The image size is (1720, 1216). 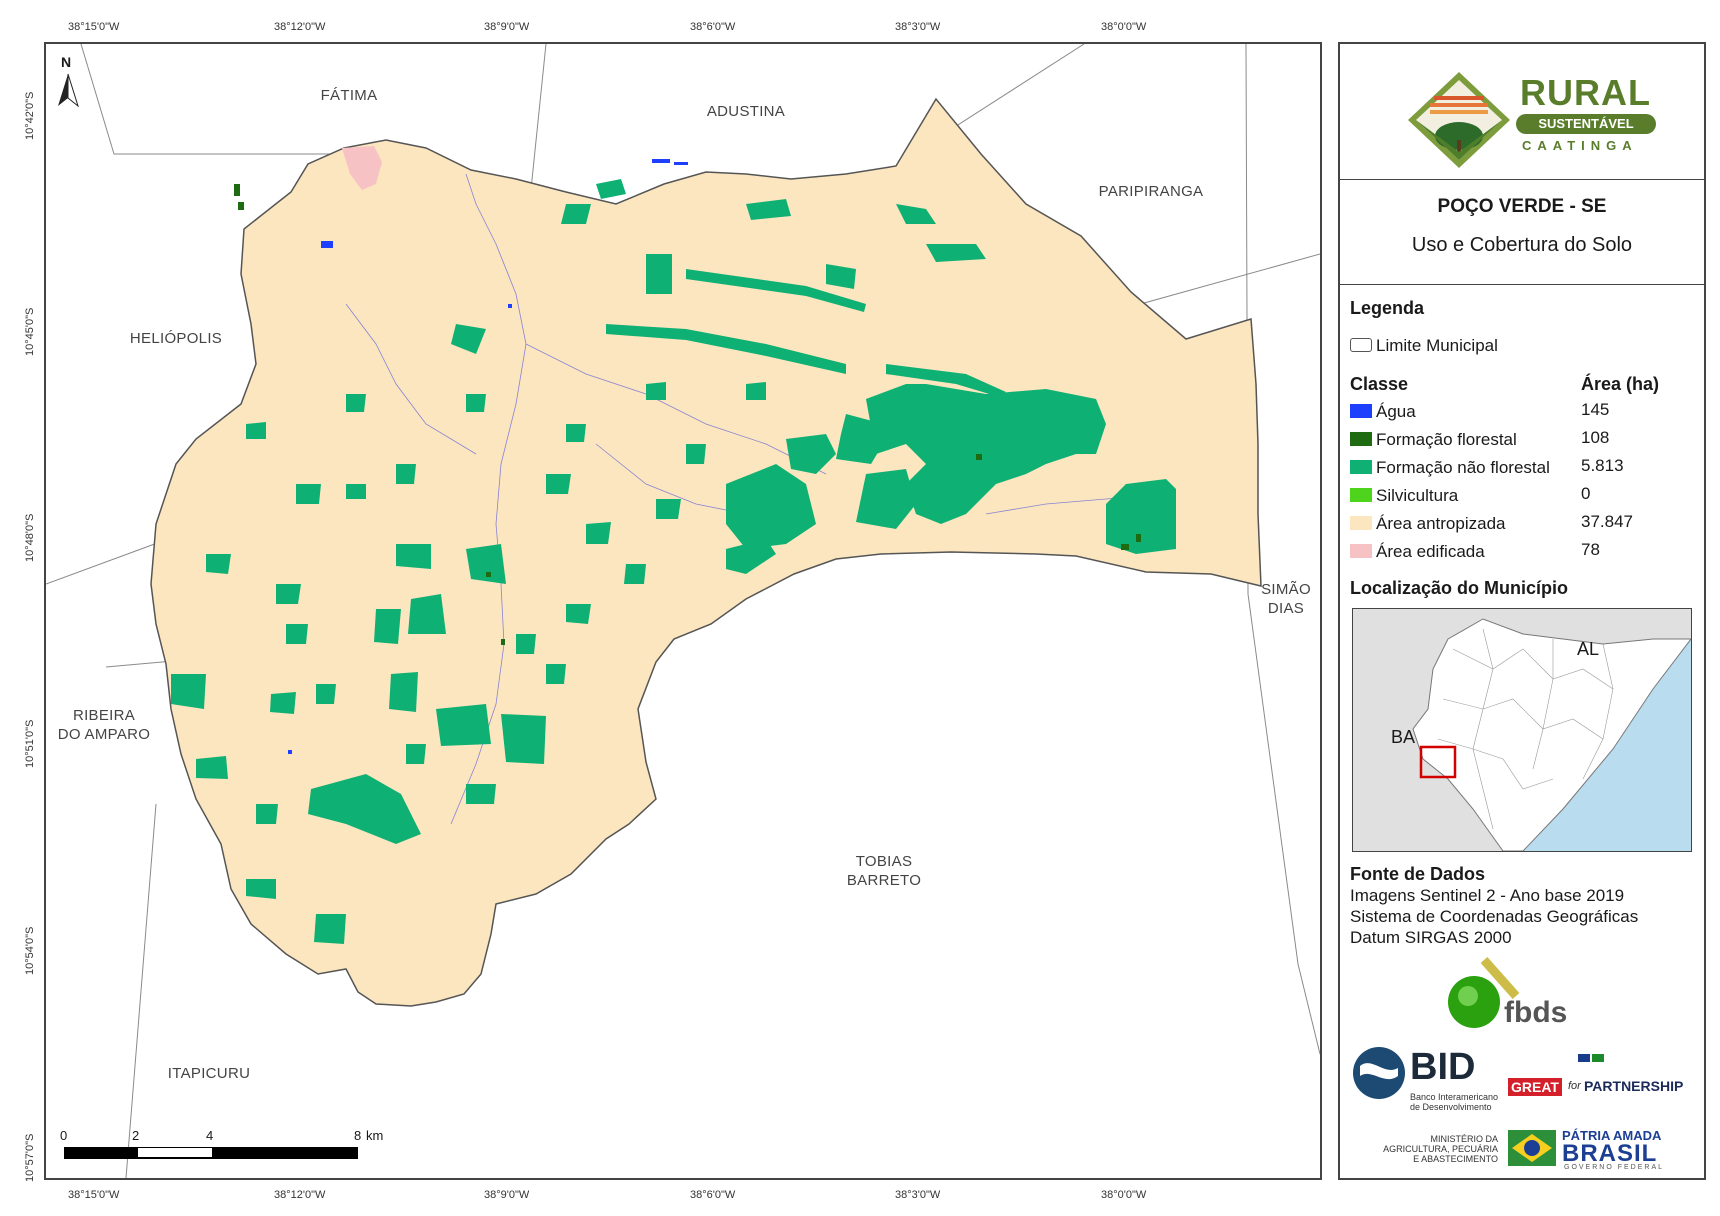 I want to click on legend-row-area-antropizada: Área antropizada 37.847, so click(x=1522, y=524).